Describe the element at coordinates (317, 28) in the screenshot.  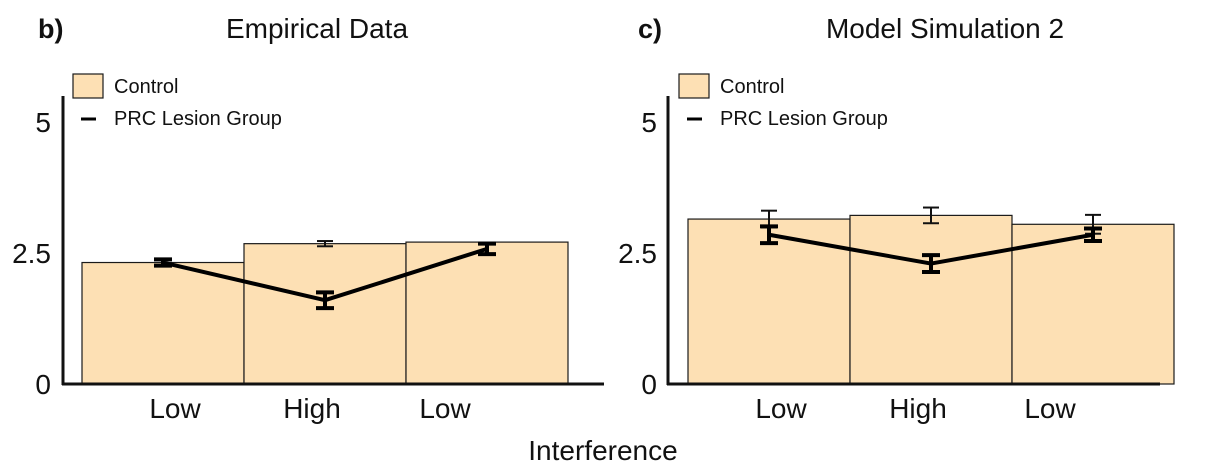
I see `panel-title: Empirical Data` at that location.